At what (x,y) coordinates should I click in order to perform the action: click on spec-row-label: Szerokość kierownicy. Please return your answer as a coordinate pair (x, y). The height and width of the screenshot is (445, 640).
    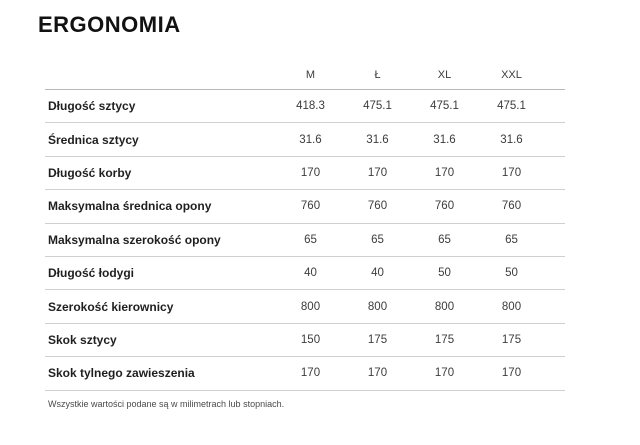
    Looking at the image, I should click on (111, 306).